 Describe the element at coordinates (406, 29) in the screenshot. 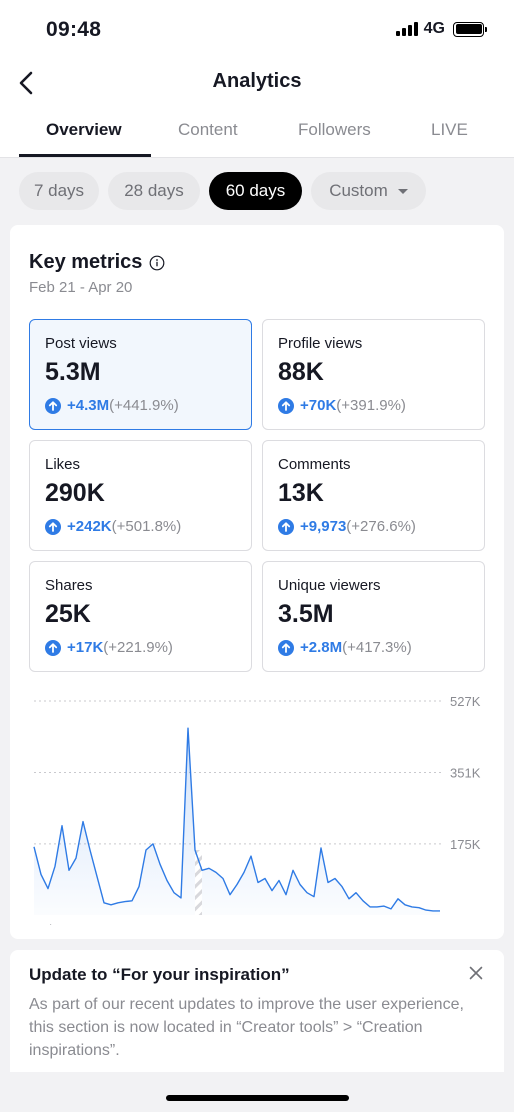

I see `signal-icon` at that location.